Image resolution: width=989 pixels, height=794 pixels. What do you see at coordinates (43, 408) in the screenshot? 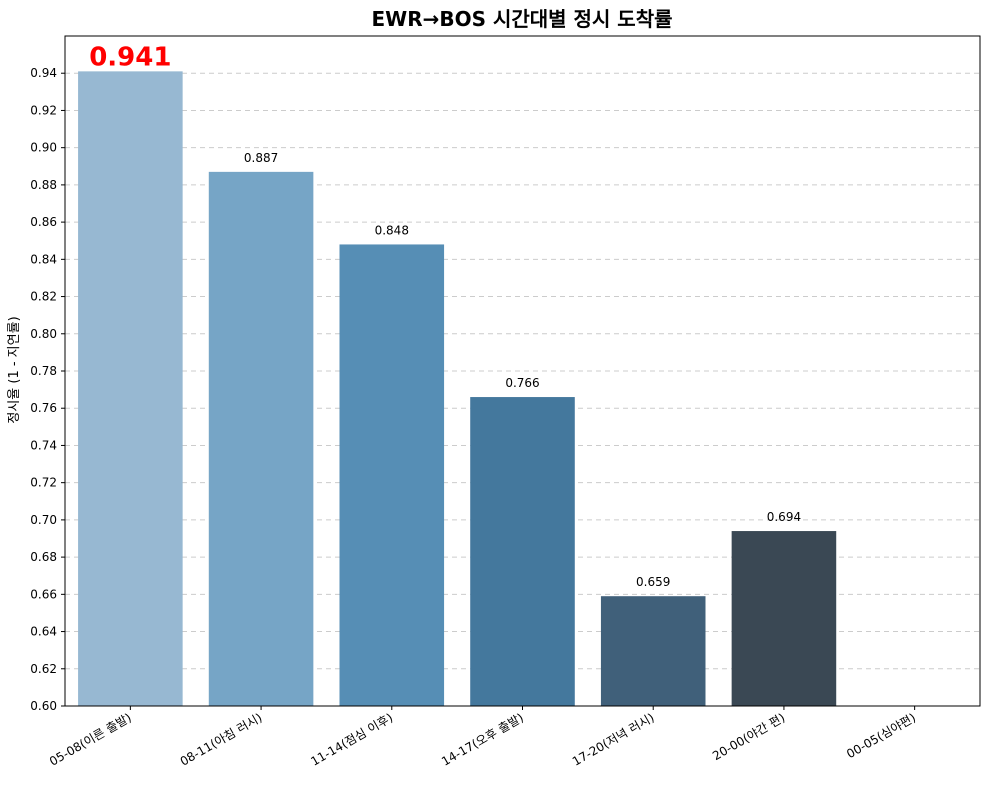
I see `y-tick-label: 0.76` at bounding box center [43, 408].